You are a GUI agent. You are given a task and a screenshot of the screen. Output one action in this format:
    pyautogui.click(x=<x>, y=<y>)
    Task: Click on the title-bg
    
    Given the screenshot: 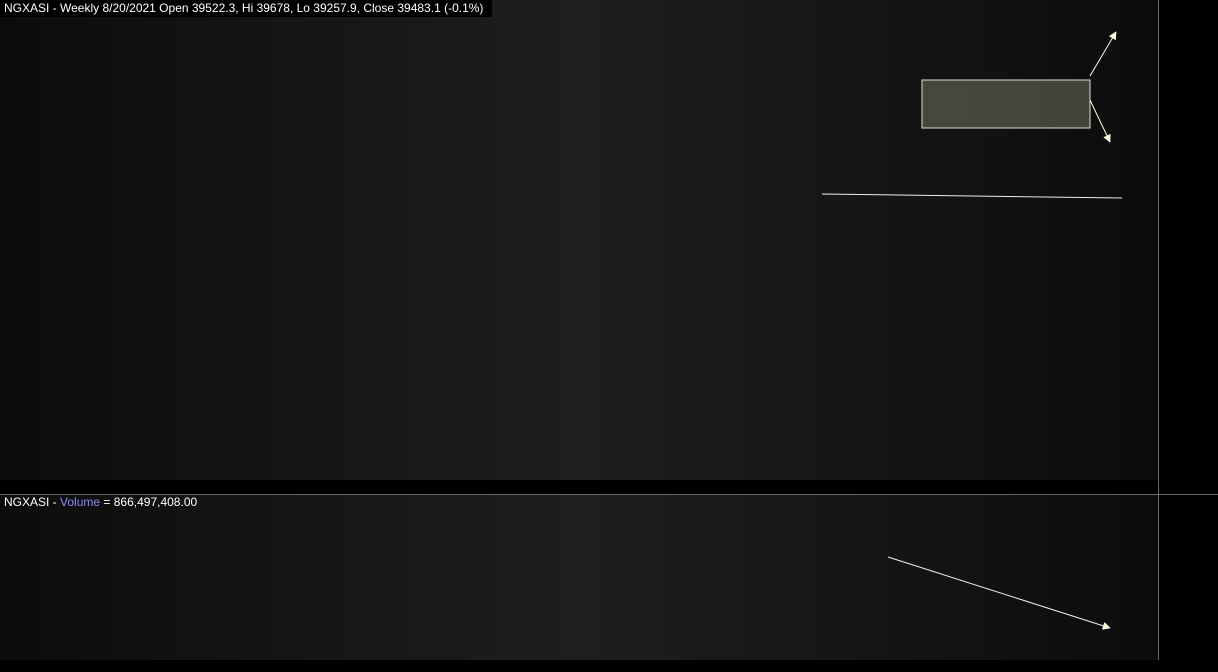 What is the action you would take?
    pyautogui.click(x=246, y=8)
    